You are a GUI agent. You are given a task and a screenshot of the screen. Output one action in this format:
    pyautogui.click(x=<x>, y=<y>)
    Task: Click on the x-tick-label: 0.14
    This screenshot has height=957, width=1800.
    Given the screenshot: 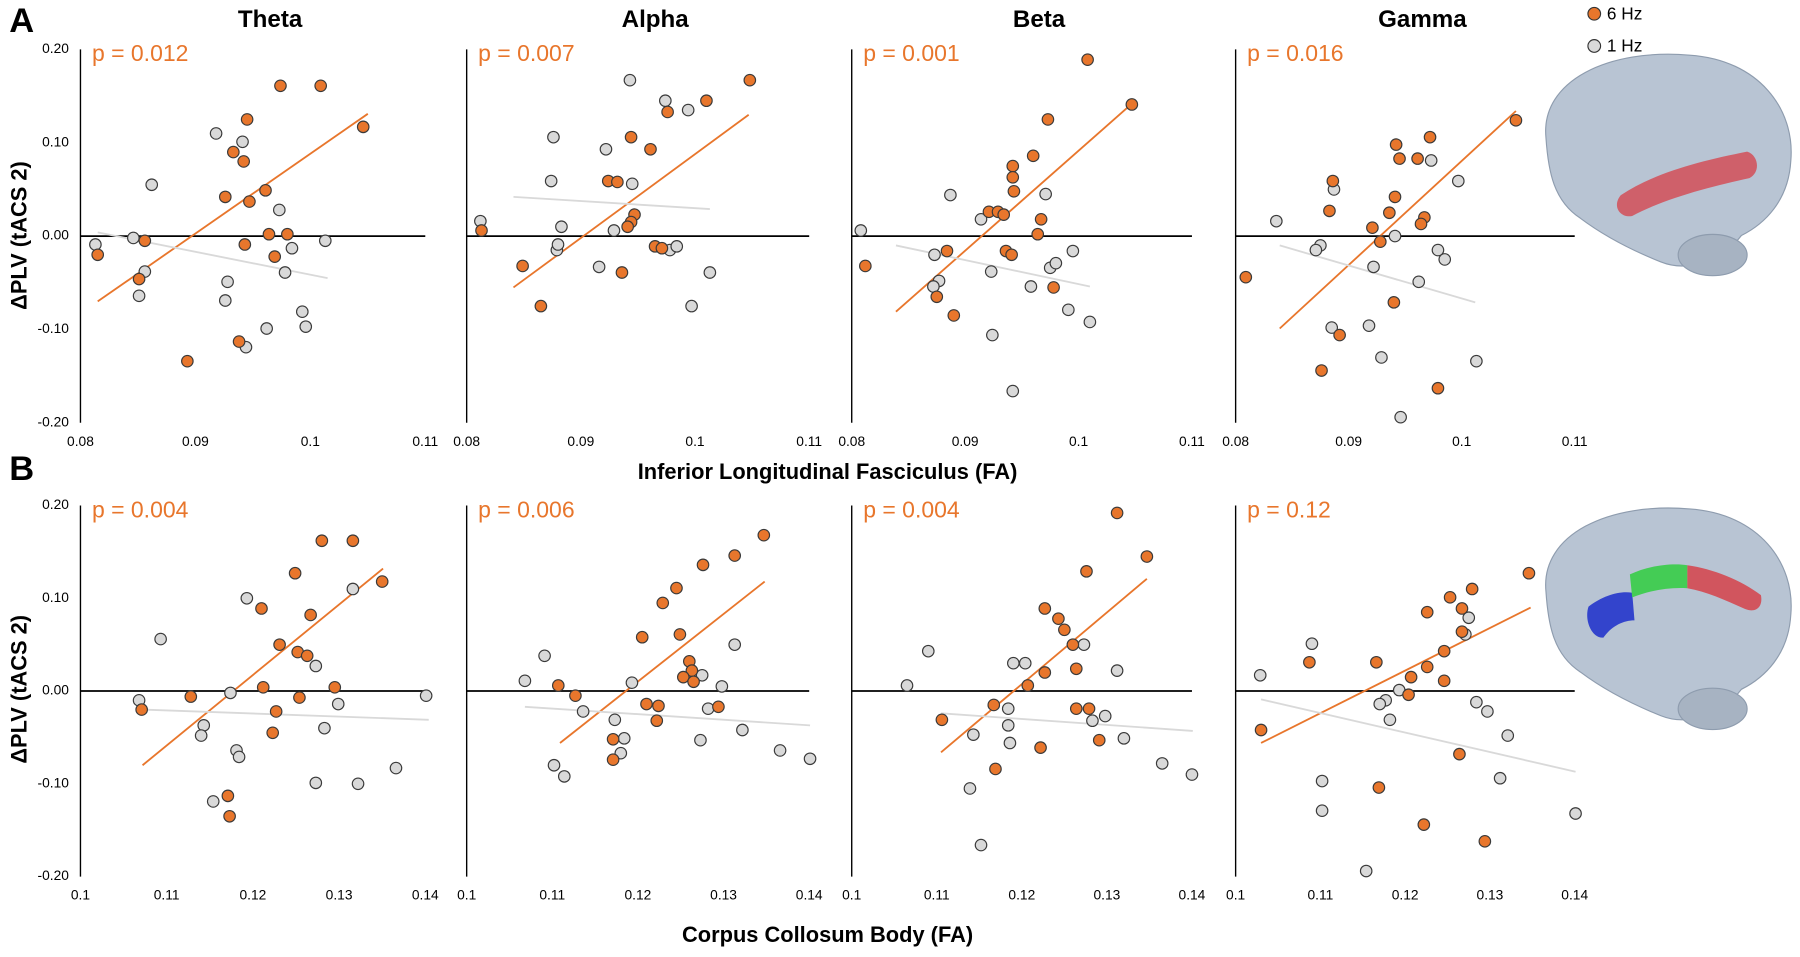 What is the action you would take?
    pyautogui.click(x=425, y=895)
    